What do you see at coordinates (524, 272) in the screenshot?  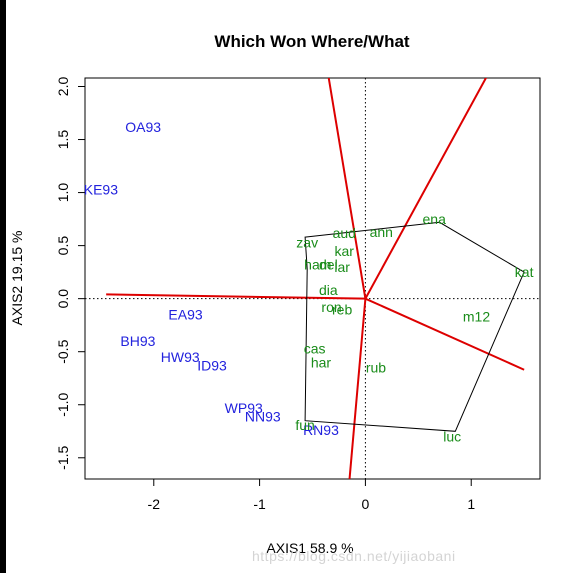 I see `genotype-label: kat` at bounding box center [524, 272].